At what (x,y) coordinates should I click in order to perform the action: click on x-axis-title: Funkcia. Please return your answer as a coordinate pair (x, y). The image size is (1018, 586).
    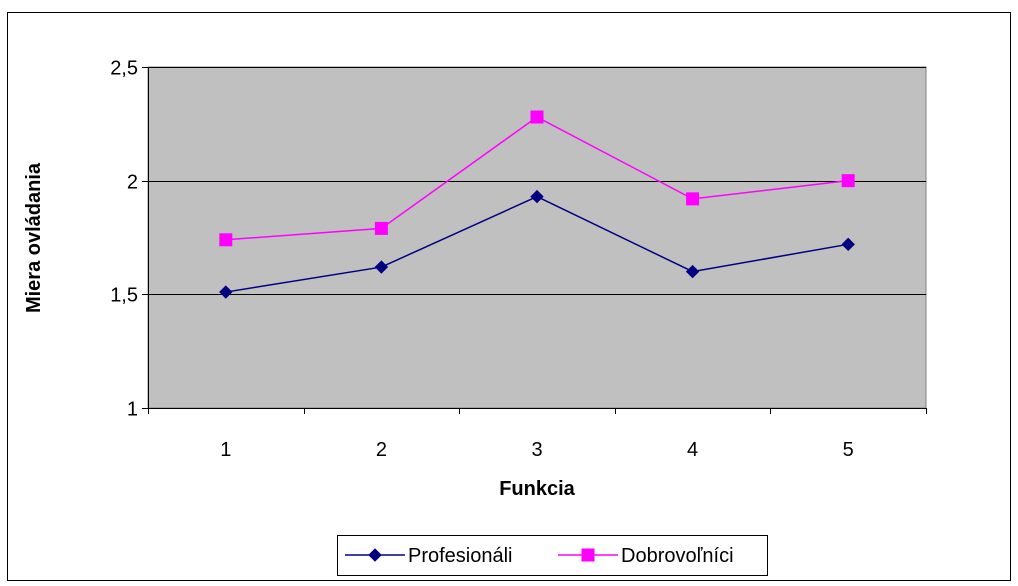
    Looking at the image, I should click on (537, 489).